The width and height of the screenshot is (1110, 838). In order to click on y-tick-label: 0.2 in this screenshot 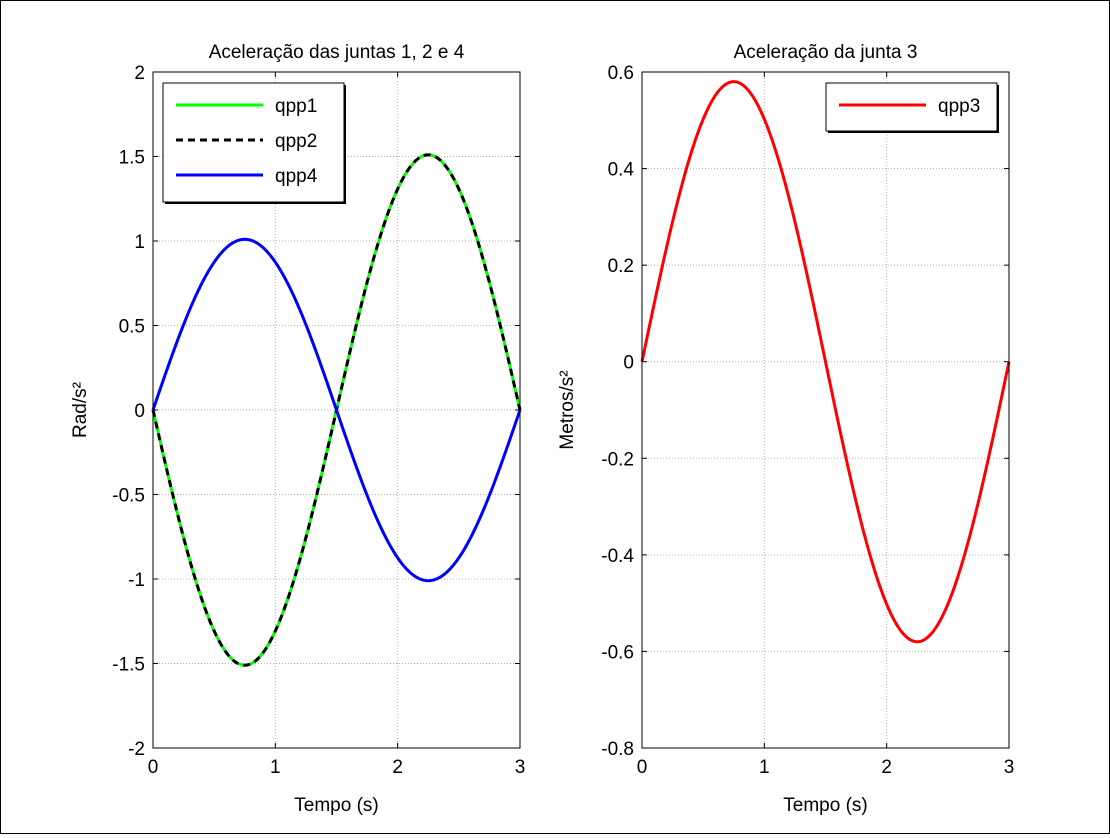, I will do `click(621, 266)`.